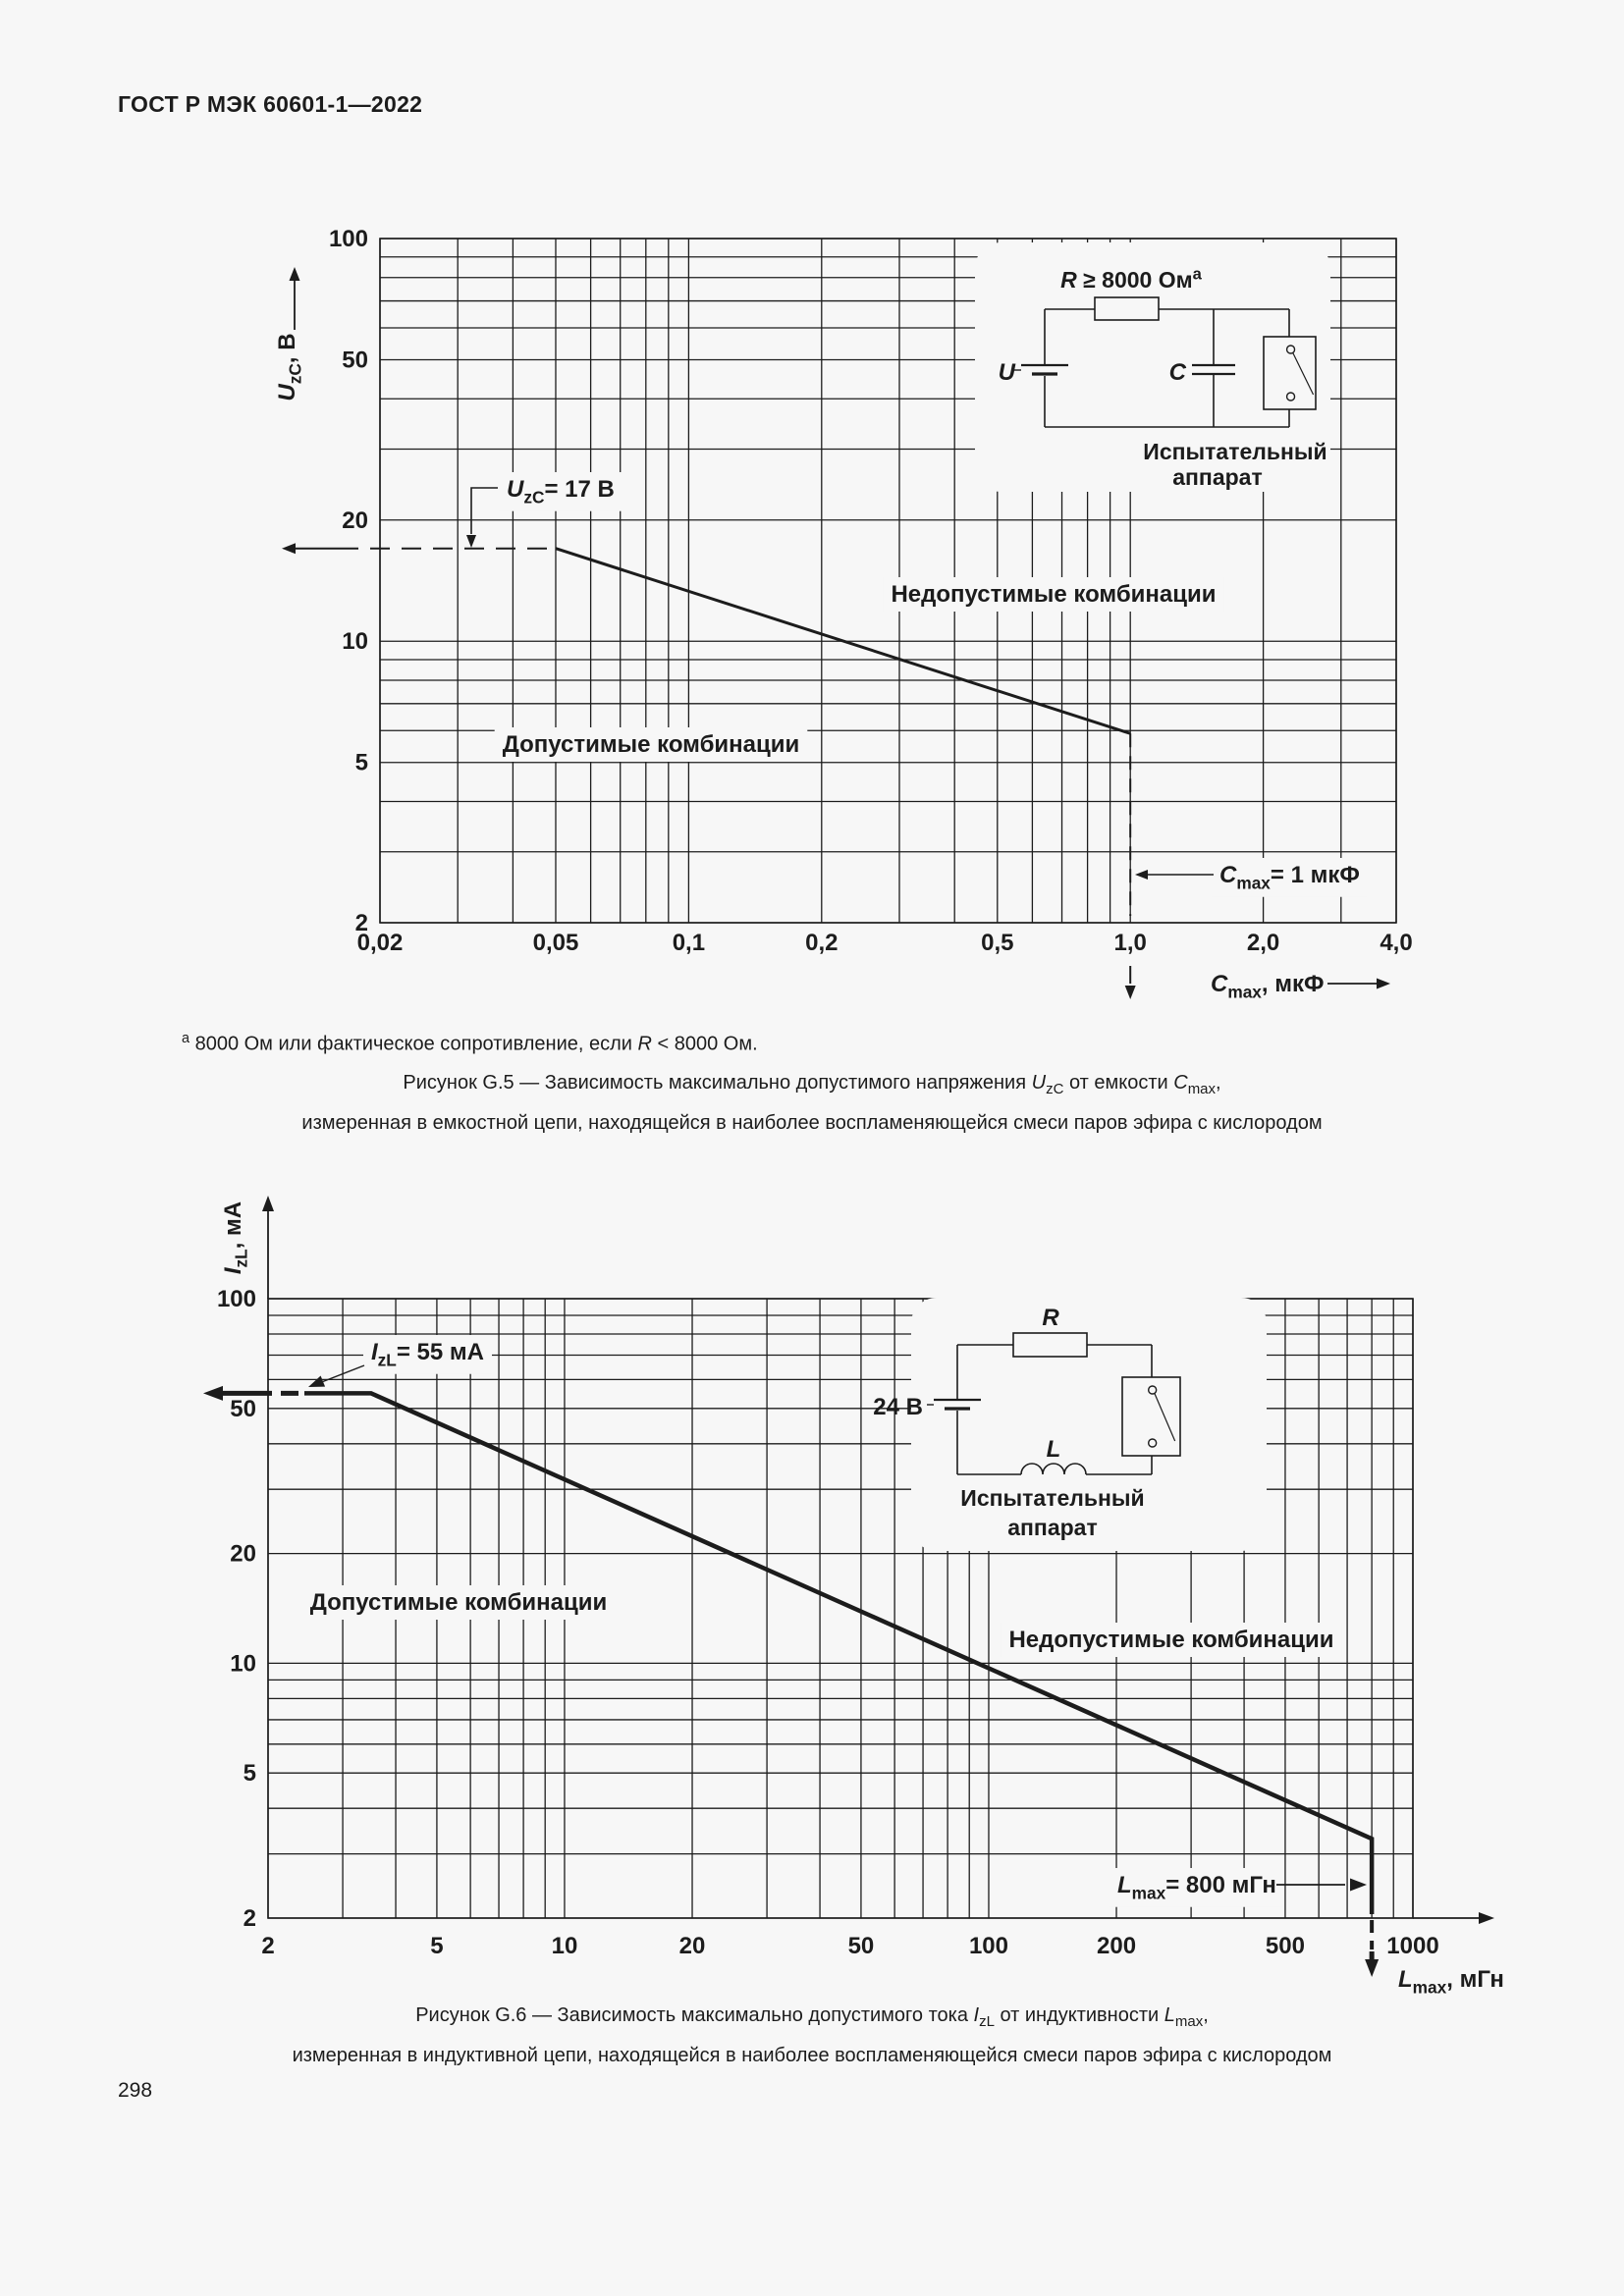 This screenshot has width=1624, height=2296. I want to click on x-tick-label: 0,05, so click(556, 943).